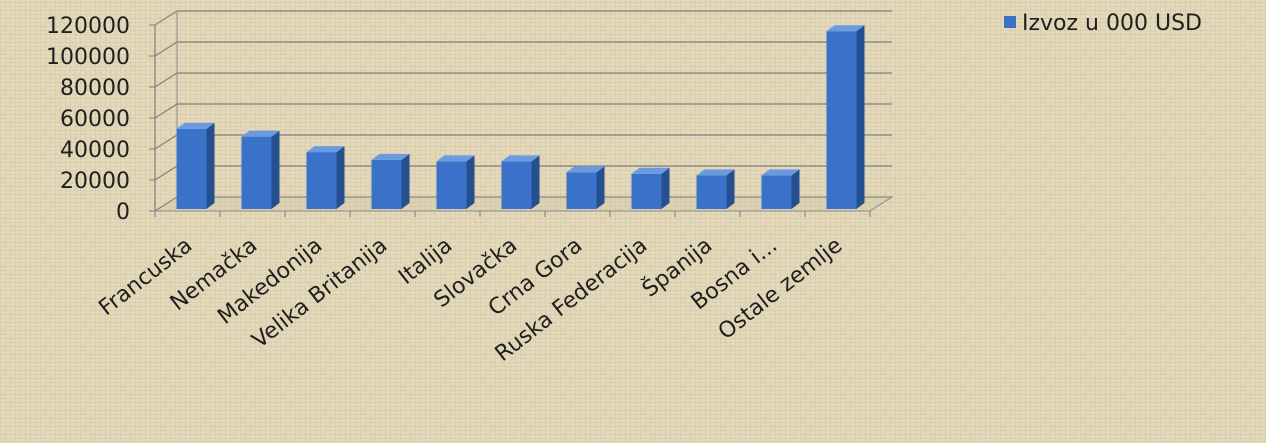  What do you see at coordinates (1010, 22) in the screenshot?
I see `legend-swatch-icon` at bounding box center [1010, 22].